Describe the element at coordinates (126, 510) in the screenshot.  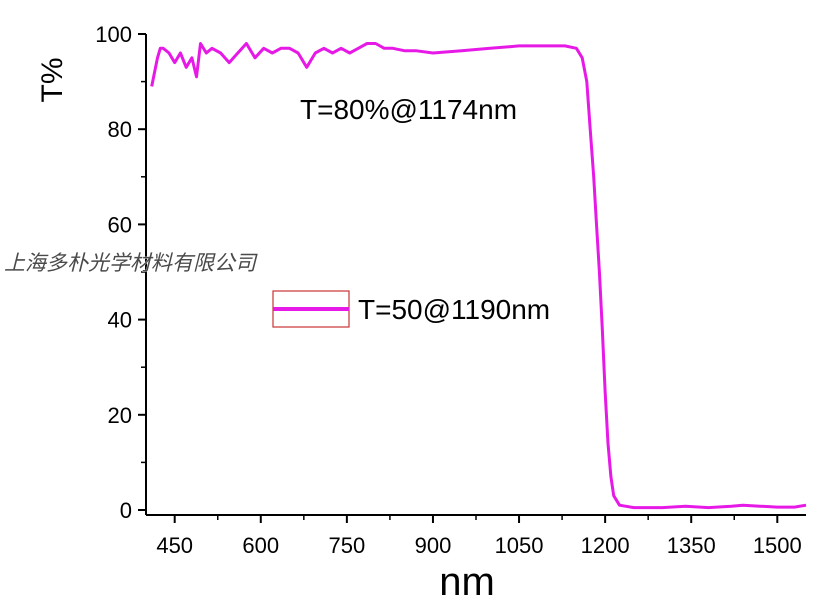
I see `y-tick-label: 0` at that location.